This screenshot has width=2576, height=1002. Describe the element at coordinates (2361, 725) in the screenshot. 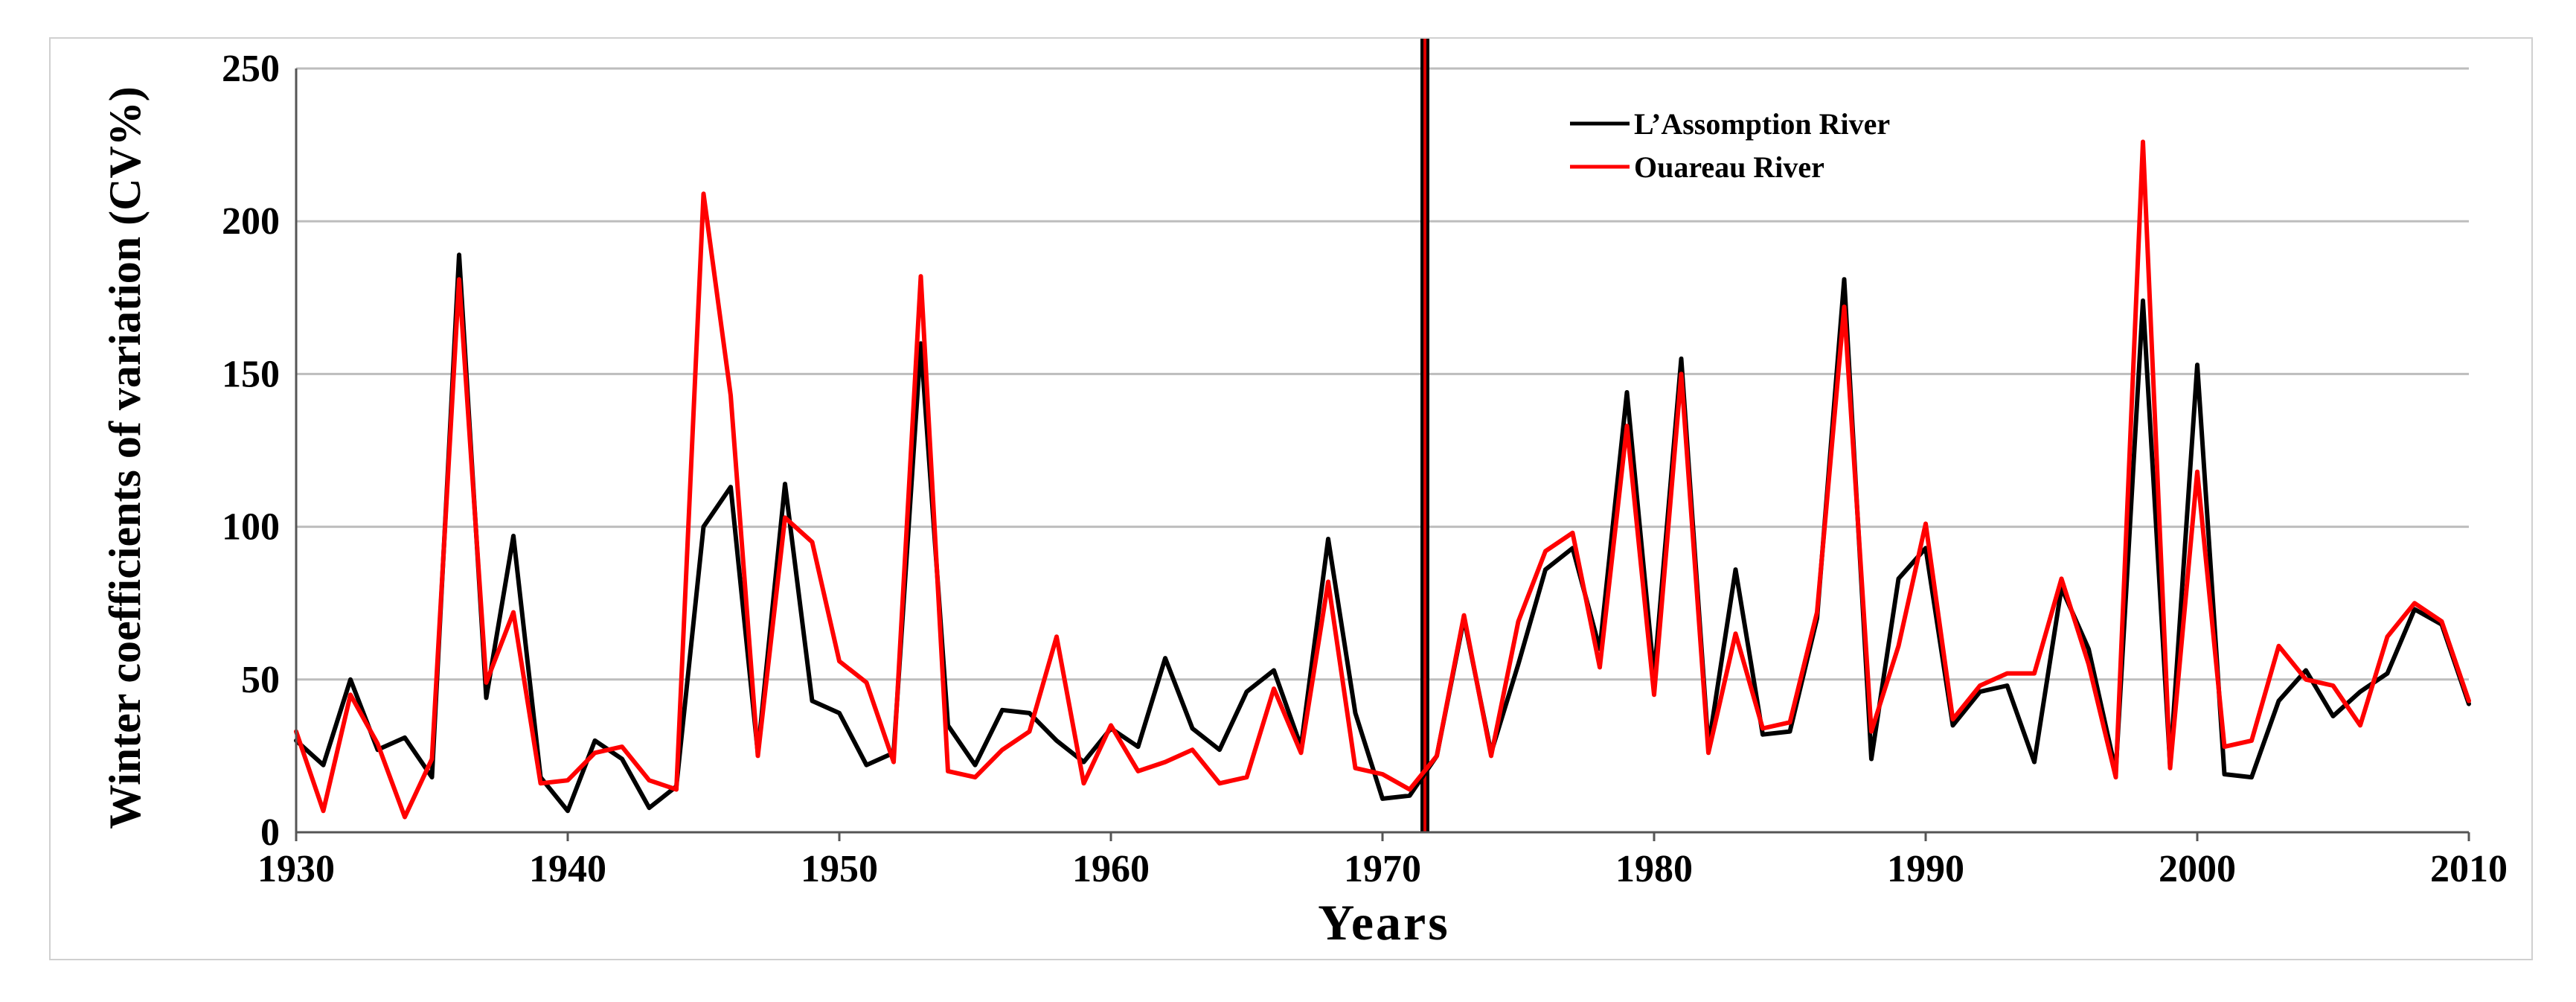

I see `data-point-ouareau-2006` at that location.